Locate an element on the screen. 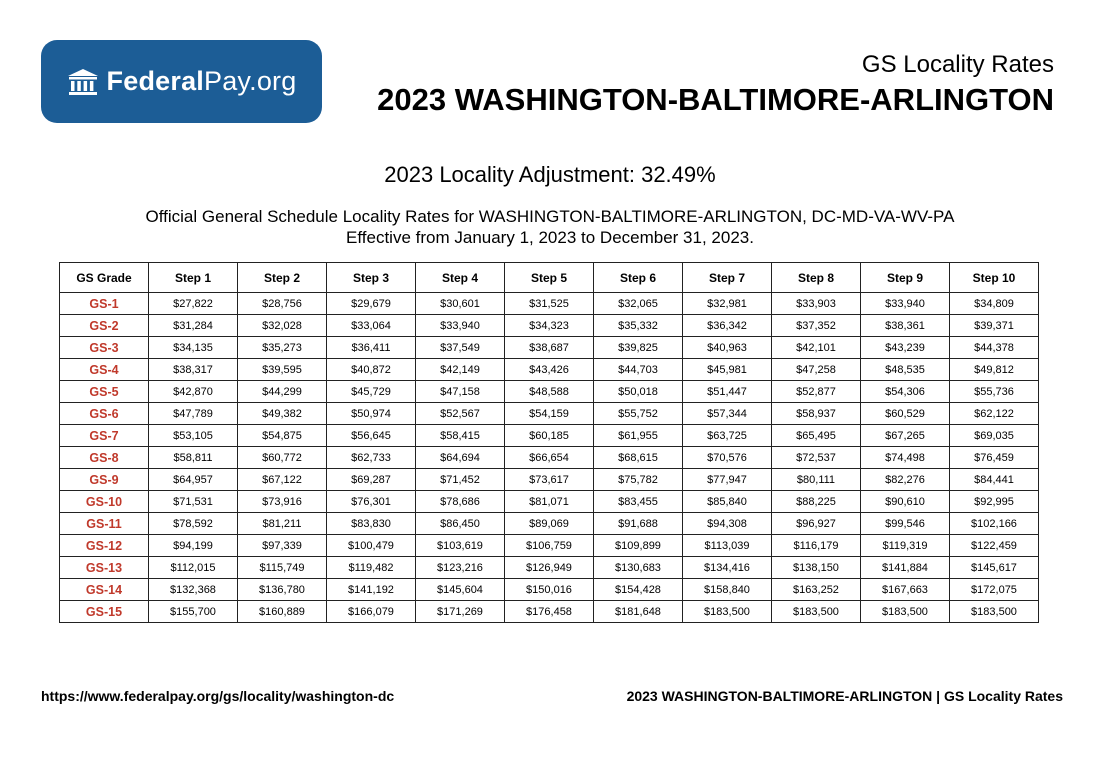 The width and height of the screenshot is (1100, 778). rate-cell: $32,028 is located at coordinates (282, 325).